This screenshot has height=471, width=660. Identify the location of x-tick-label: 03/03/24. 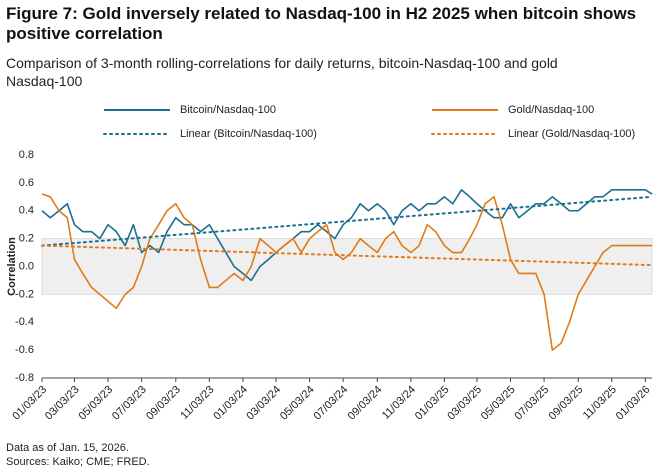
(263, 403).